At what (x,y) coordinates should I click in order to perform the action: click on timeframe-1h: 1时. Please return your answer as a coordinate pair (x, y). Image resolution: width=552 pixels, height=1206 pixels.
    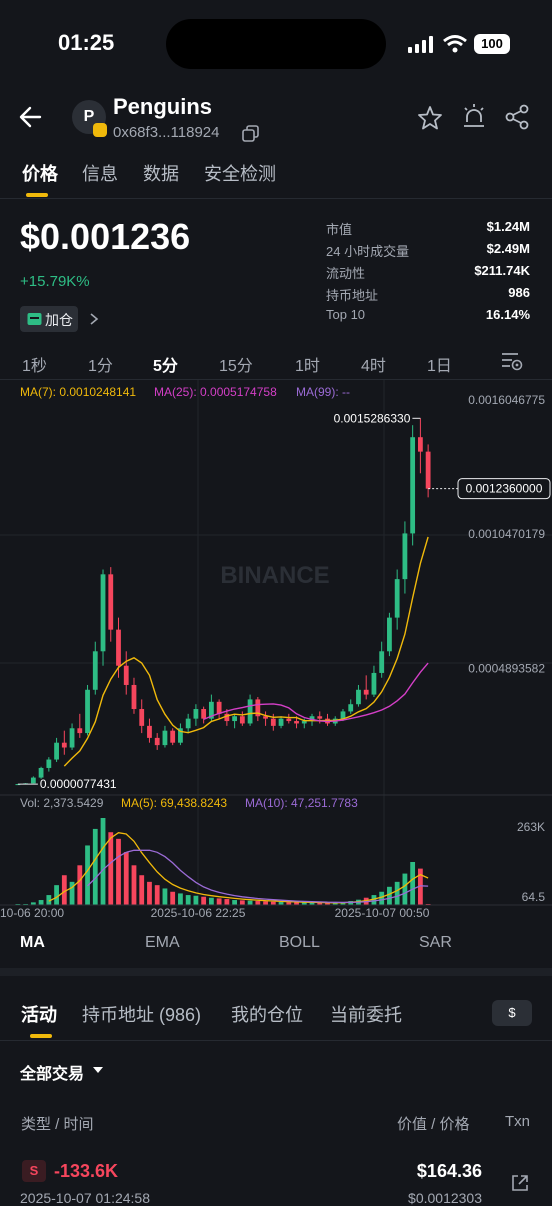
    Looking at the image, I should click on (307, 366).